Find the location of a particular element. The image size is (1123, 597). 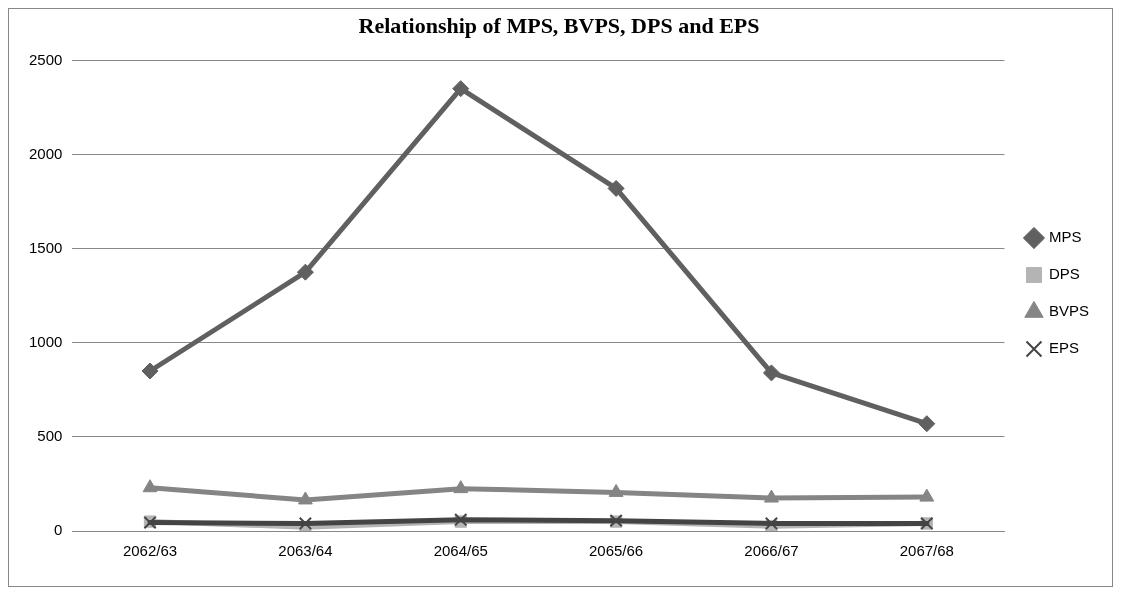

y-tick-label: 500 is located at coordinates (50, 436).